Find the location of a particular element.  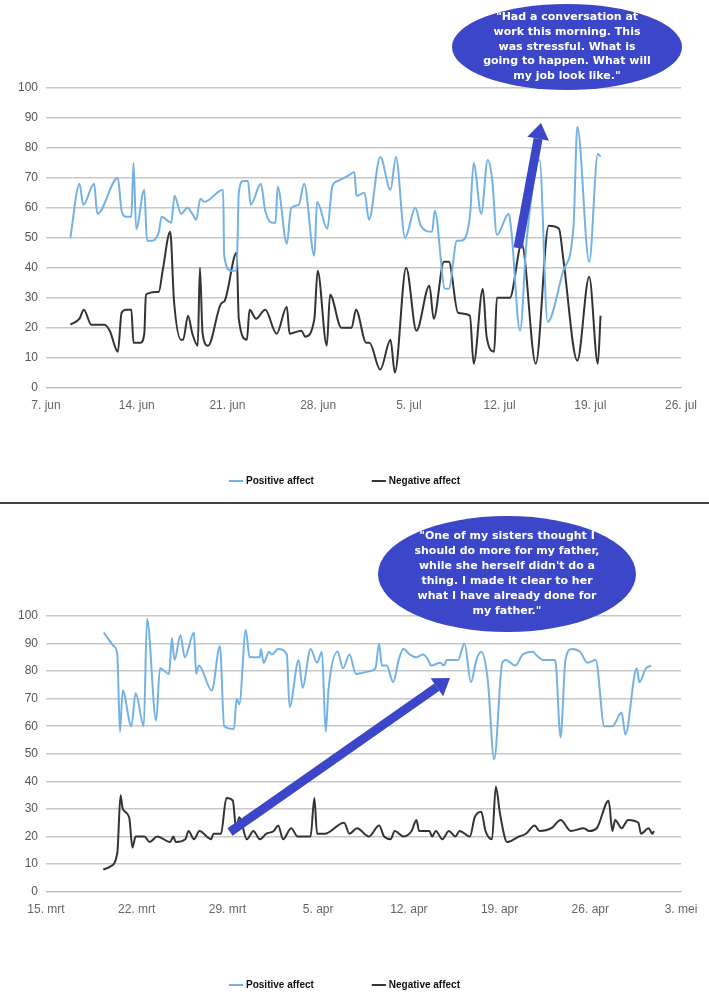

x-tick-label: 14. jun is located at coordinates (136, 405).